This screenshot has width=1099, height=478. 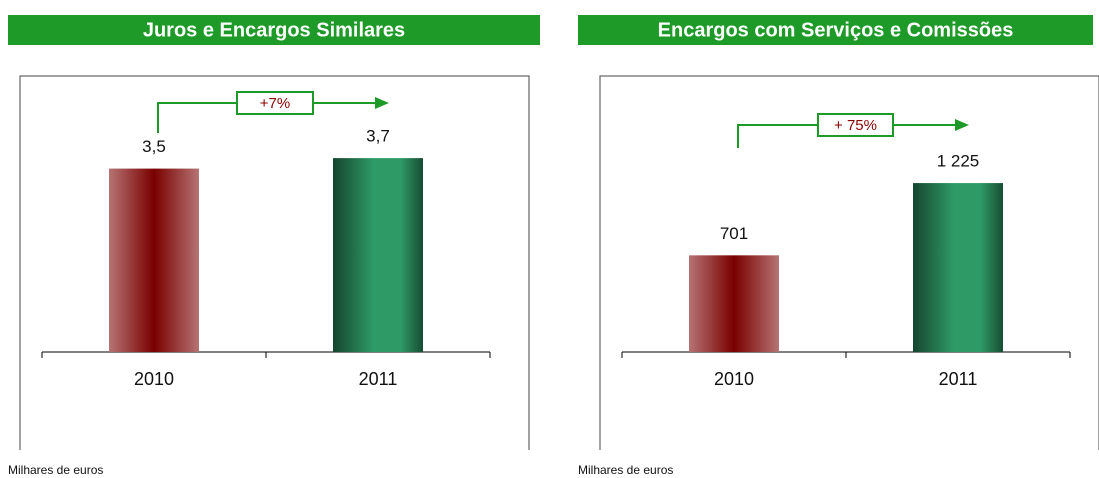 I want to click on chart-title: Juros e Encargos Similares, so click(x=274, y=30).